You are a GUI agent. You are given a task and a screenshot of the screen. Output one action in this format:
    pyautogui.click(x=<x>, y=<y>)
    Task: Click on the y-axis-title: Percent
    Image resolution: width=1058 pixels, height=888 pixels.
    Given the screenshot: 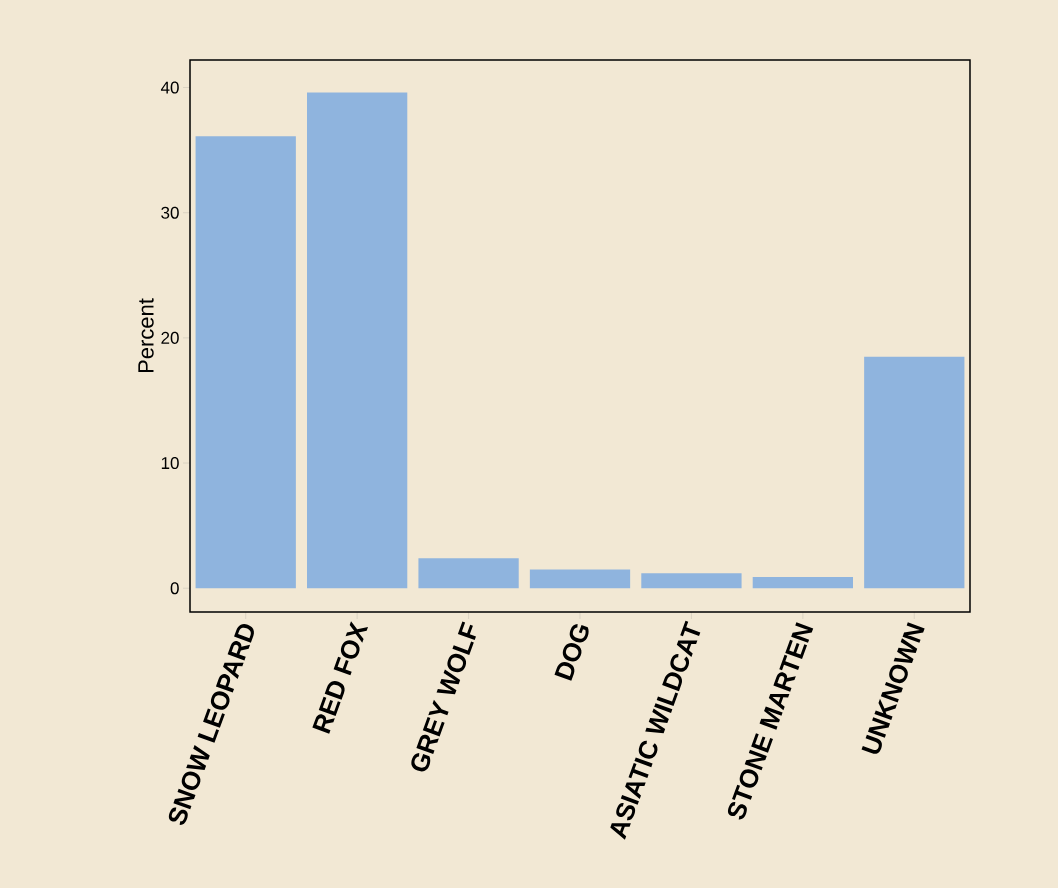 What is the action you would take?
    pyautogui.click(x=146, y=335)
    